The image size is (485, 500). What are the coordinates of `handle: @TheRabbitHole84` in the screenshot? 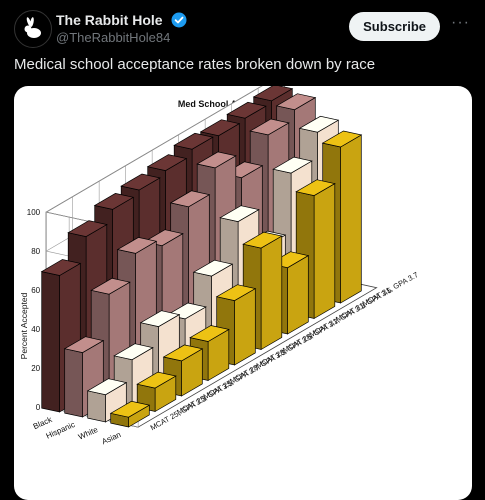 It's located at (113, 37).